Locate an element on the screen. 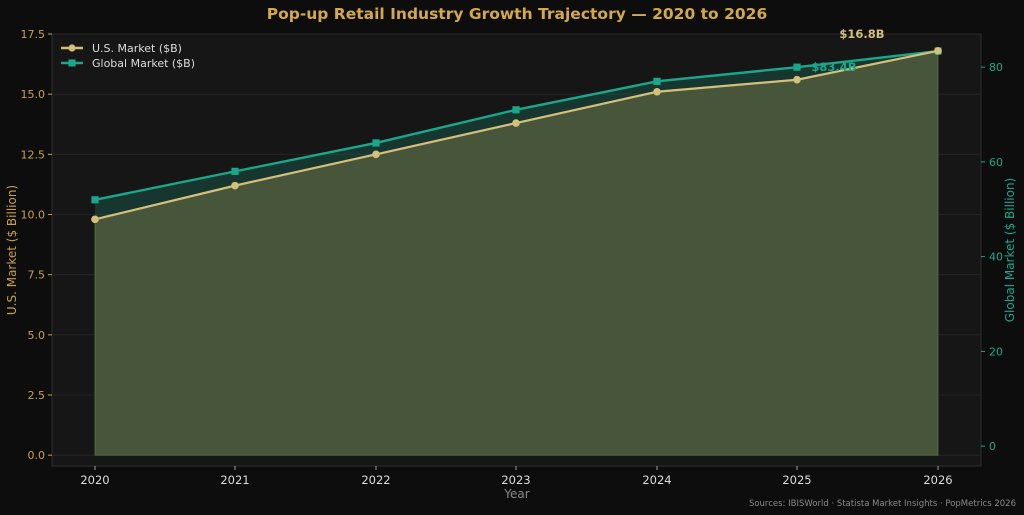 This screenshot has width=1024, height=515. y-right-tick-label: 80 is located at coordinates (996, 67).